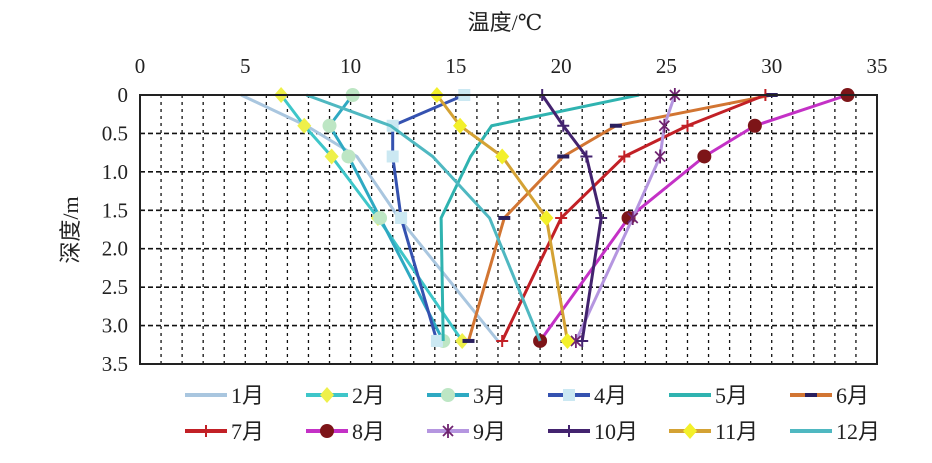 This screenshot has width=932, height=463. What do you see at coordinates (616, 431) in the screenshot?
I see `legend-label: 10月` at bounding box center [616, 431].